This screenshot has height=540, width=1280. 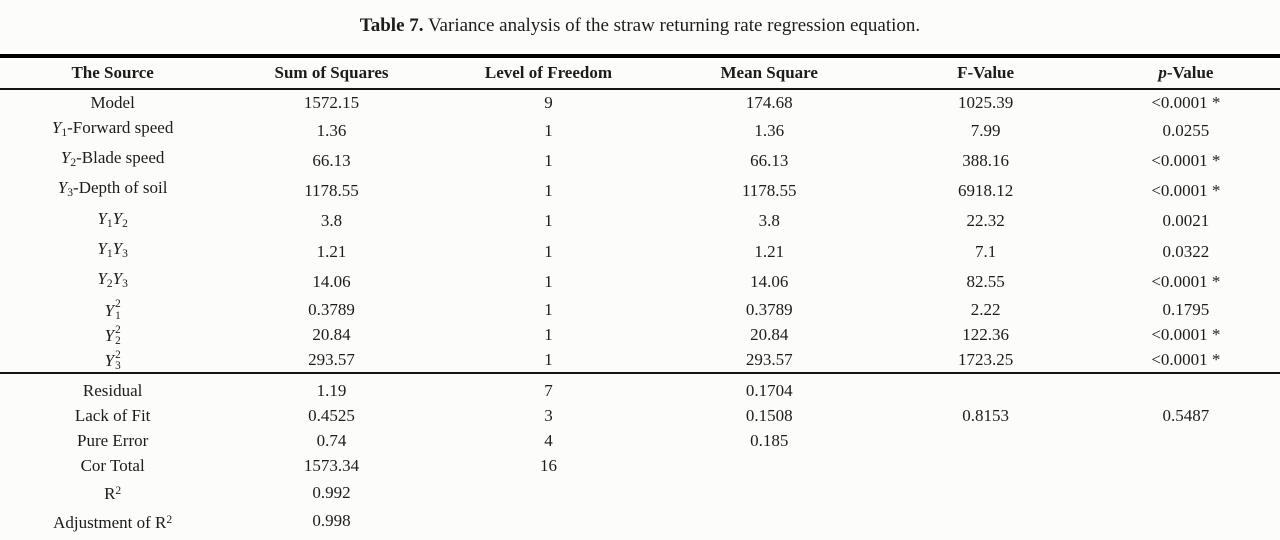 I want to click on cell-value: 1573.34, so click(x=331, y=466).